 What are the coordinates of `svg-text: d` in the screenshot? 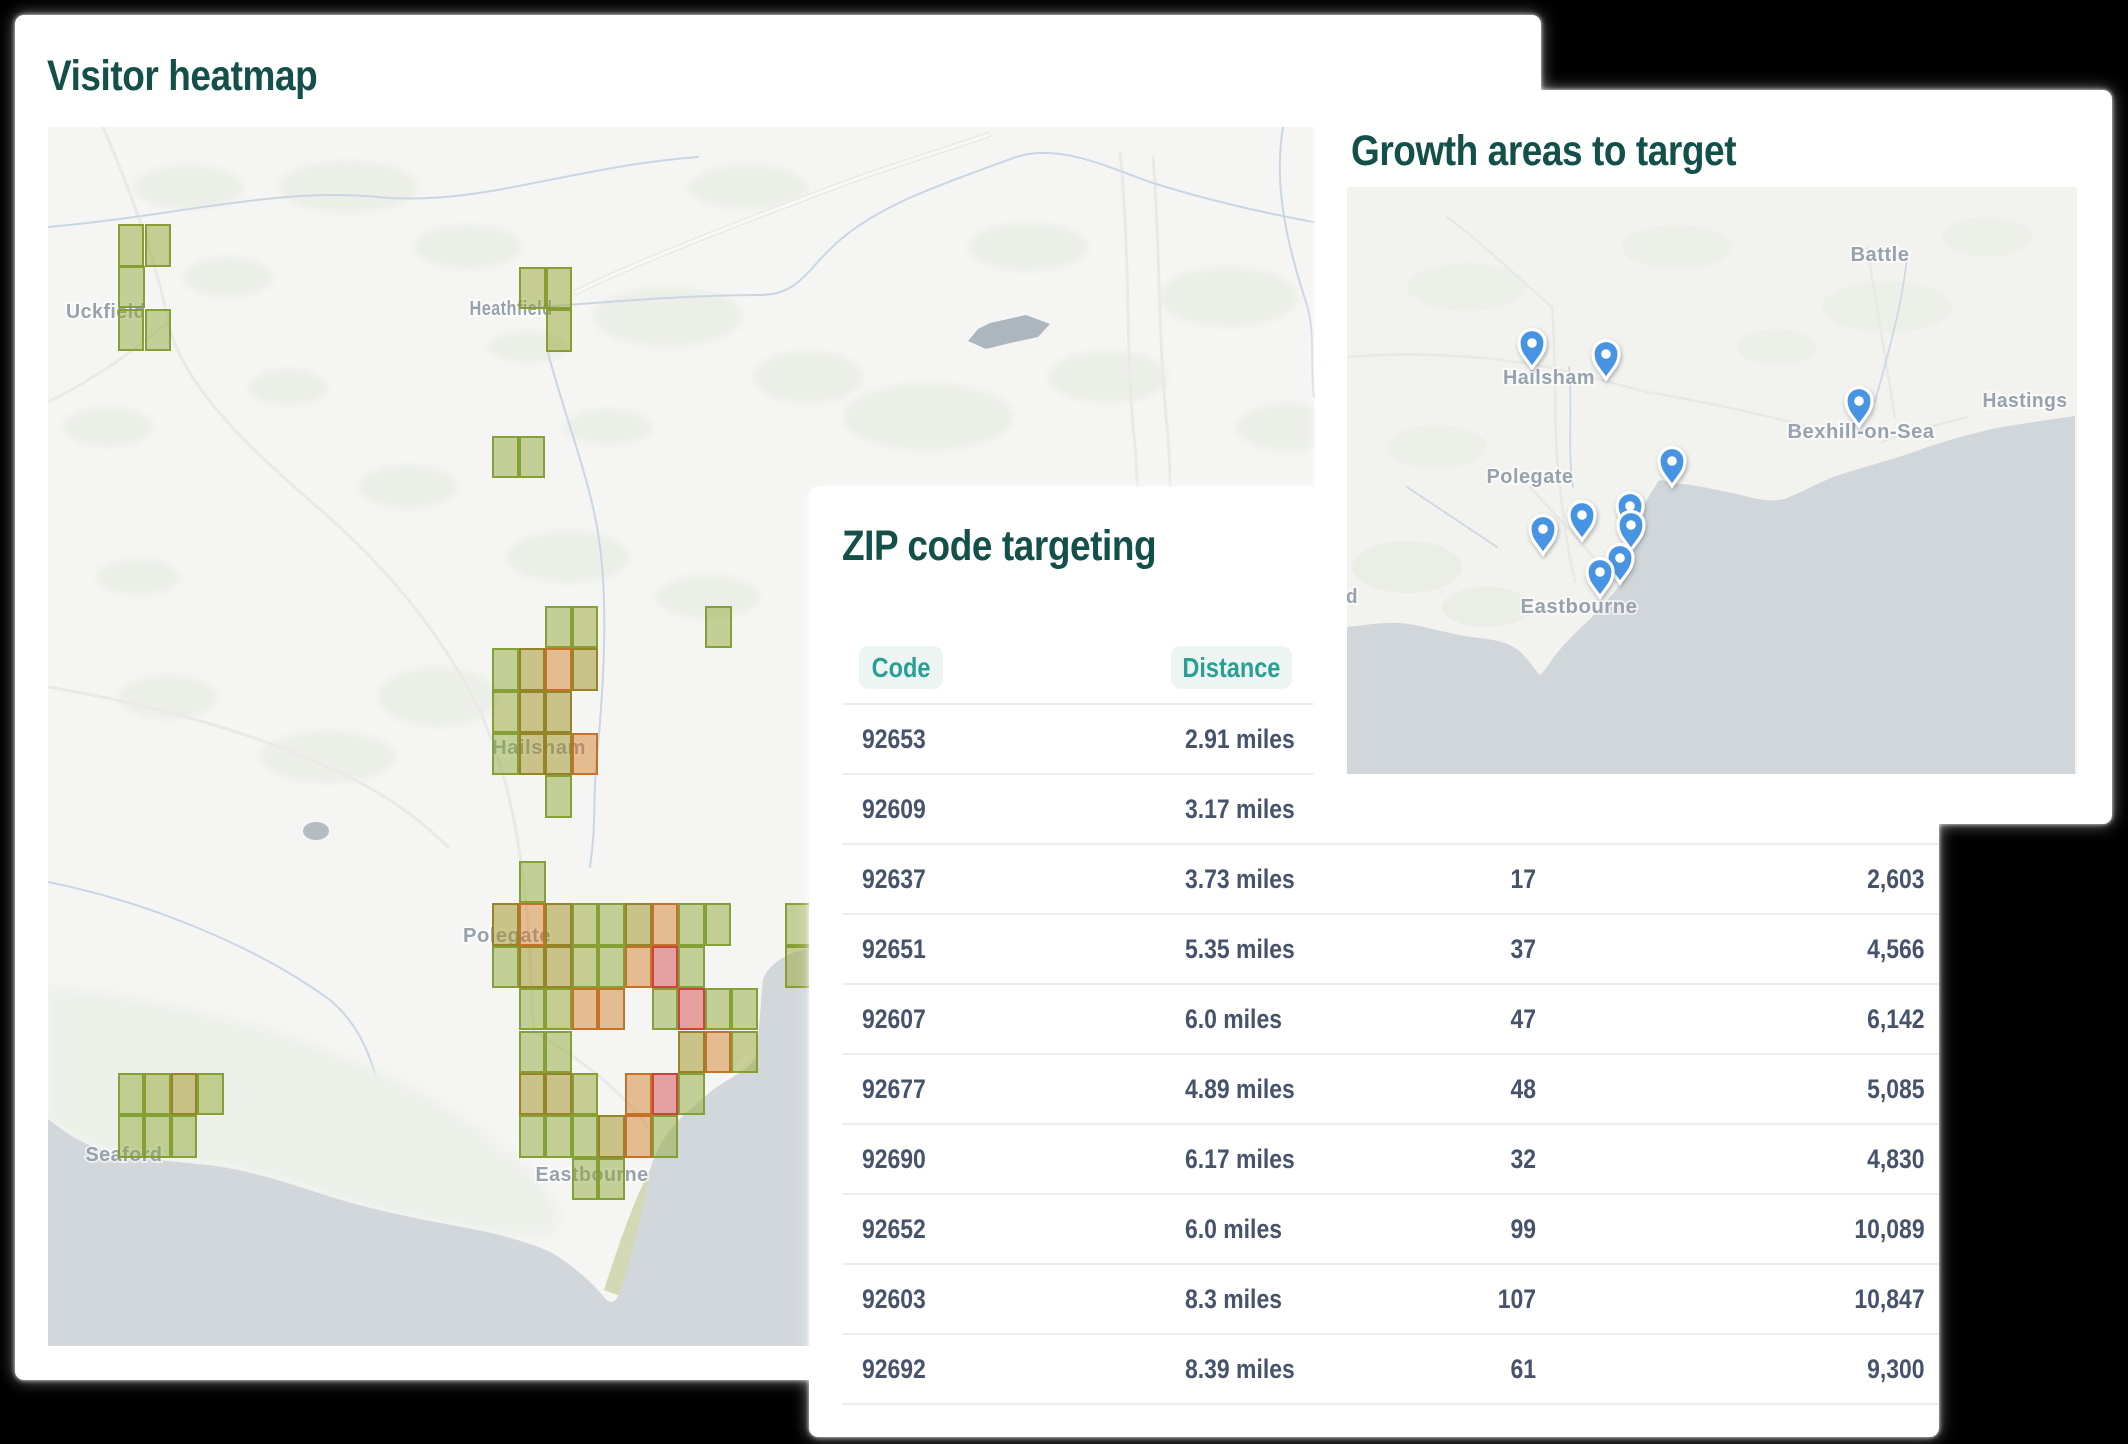 It's located at (1352, 597).